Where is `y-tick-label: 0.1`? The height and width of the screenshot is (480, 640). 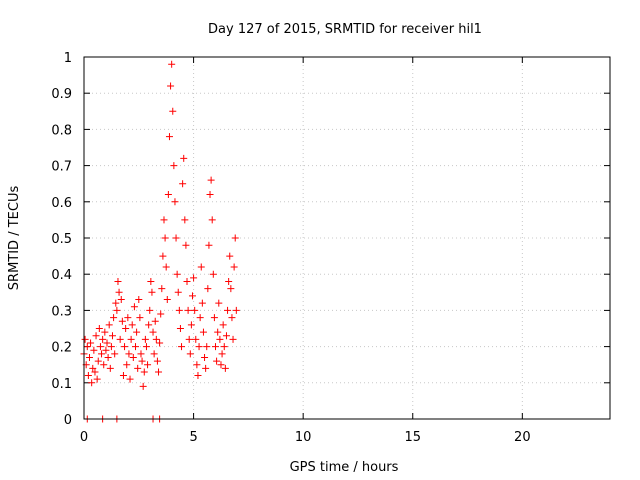
y-tick-label: 0.1 is located at coordinates (61, 384).